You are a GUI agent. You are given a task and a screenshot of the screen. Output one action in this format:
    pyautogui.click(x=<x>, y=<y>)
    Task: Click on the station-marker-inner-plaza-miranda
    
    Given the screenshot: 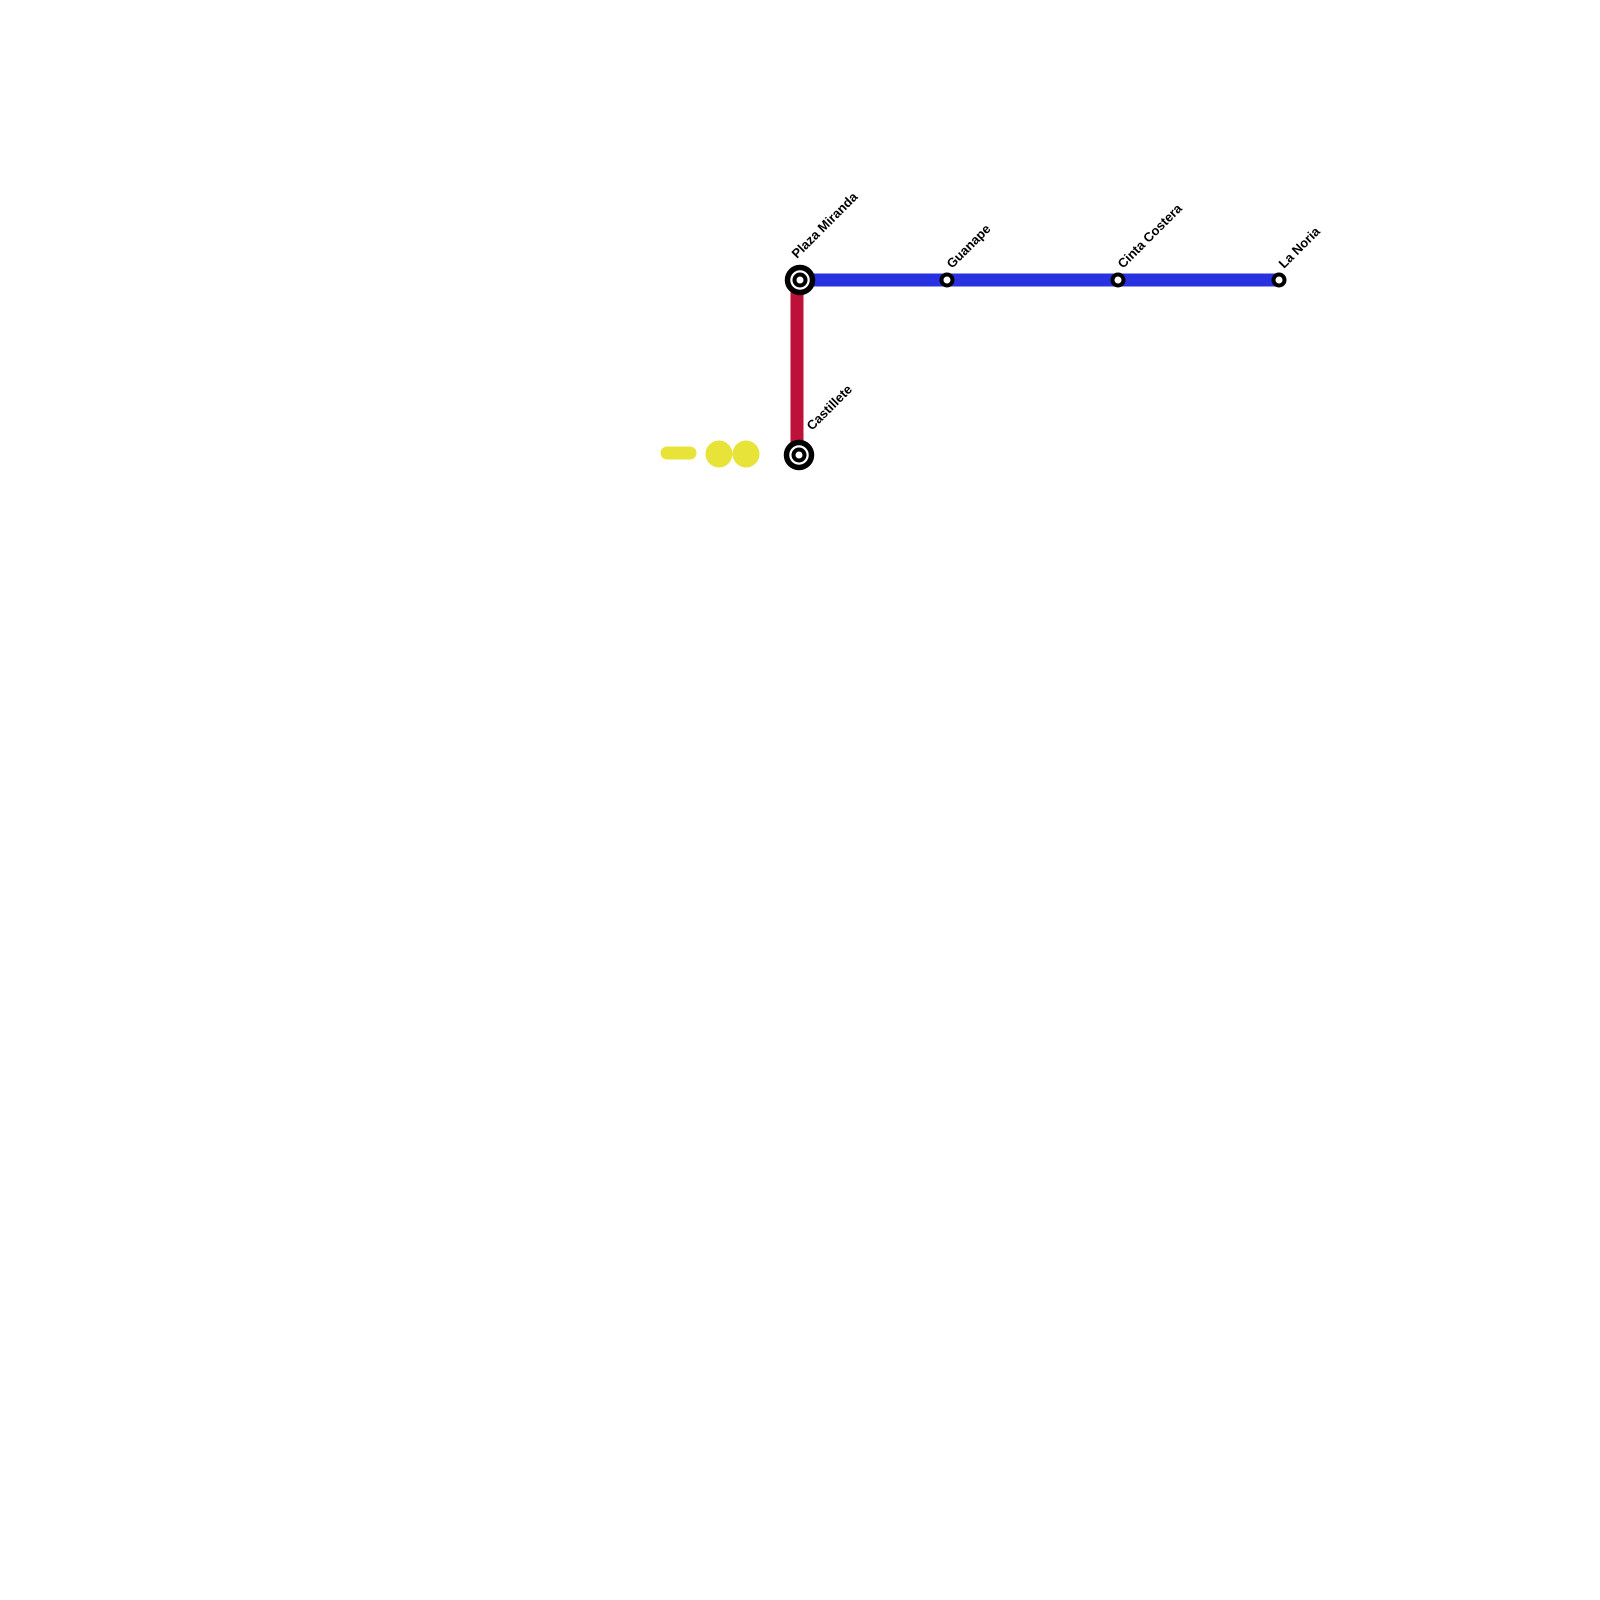 What is the action you would take?
    pyautogui.click(x=800, y=280)
    